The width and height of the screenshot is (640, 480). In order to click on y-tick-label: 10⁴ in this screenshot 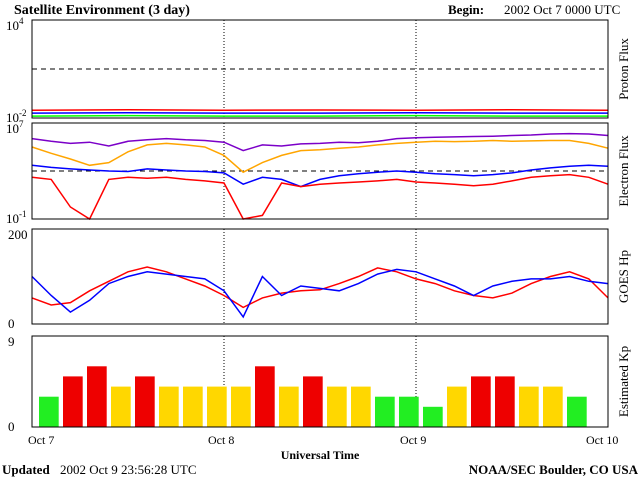, I will do `click(15, 24)`.